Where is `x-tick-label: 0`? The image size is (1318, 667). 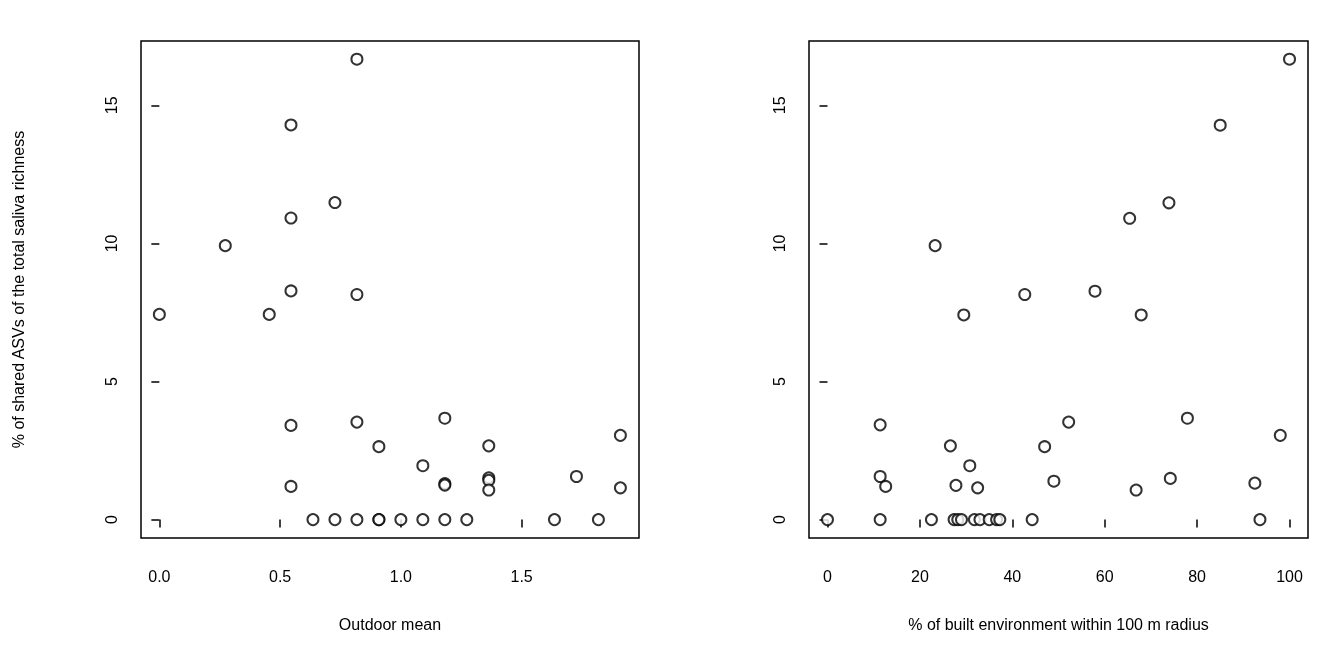
x-tick-label: 0 is located at coordinates (828, 576).